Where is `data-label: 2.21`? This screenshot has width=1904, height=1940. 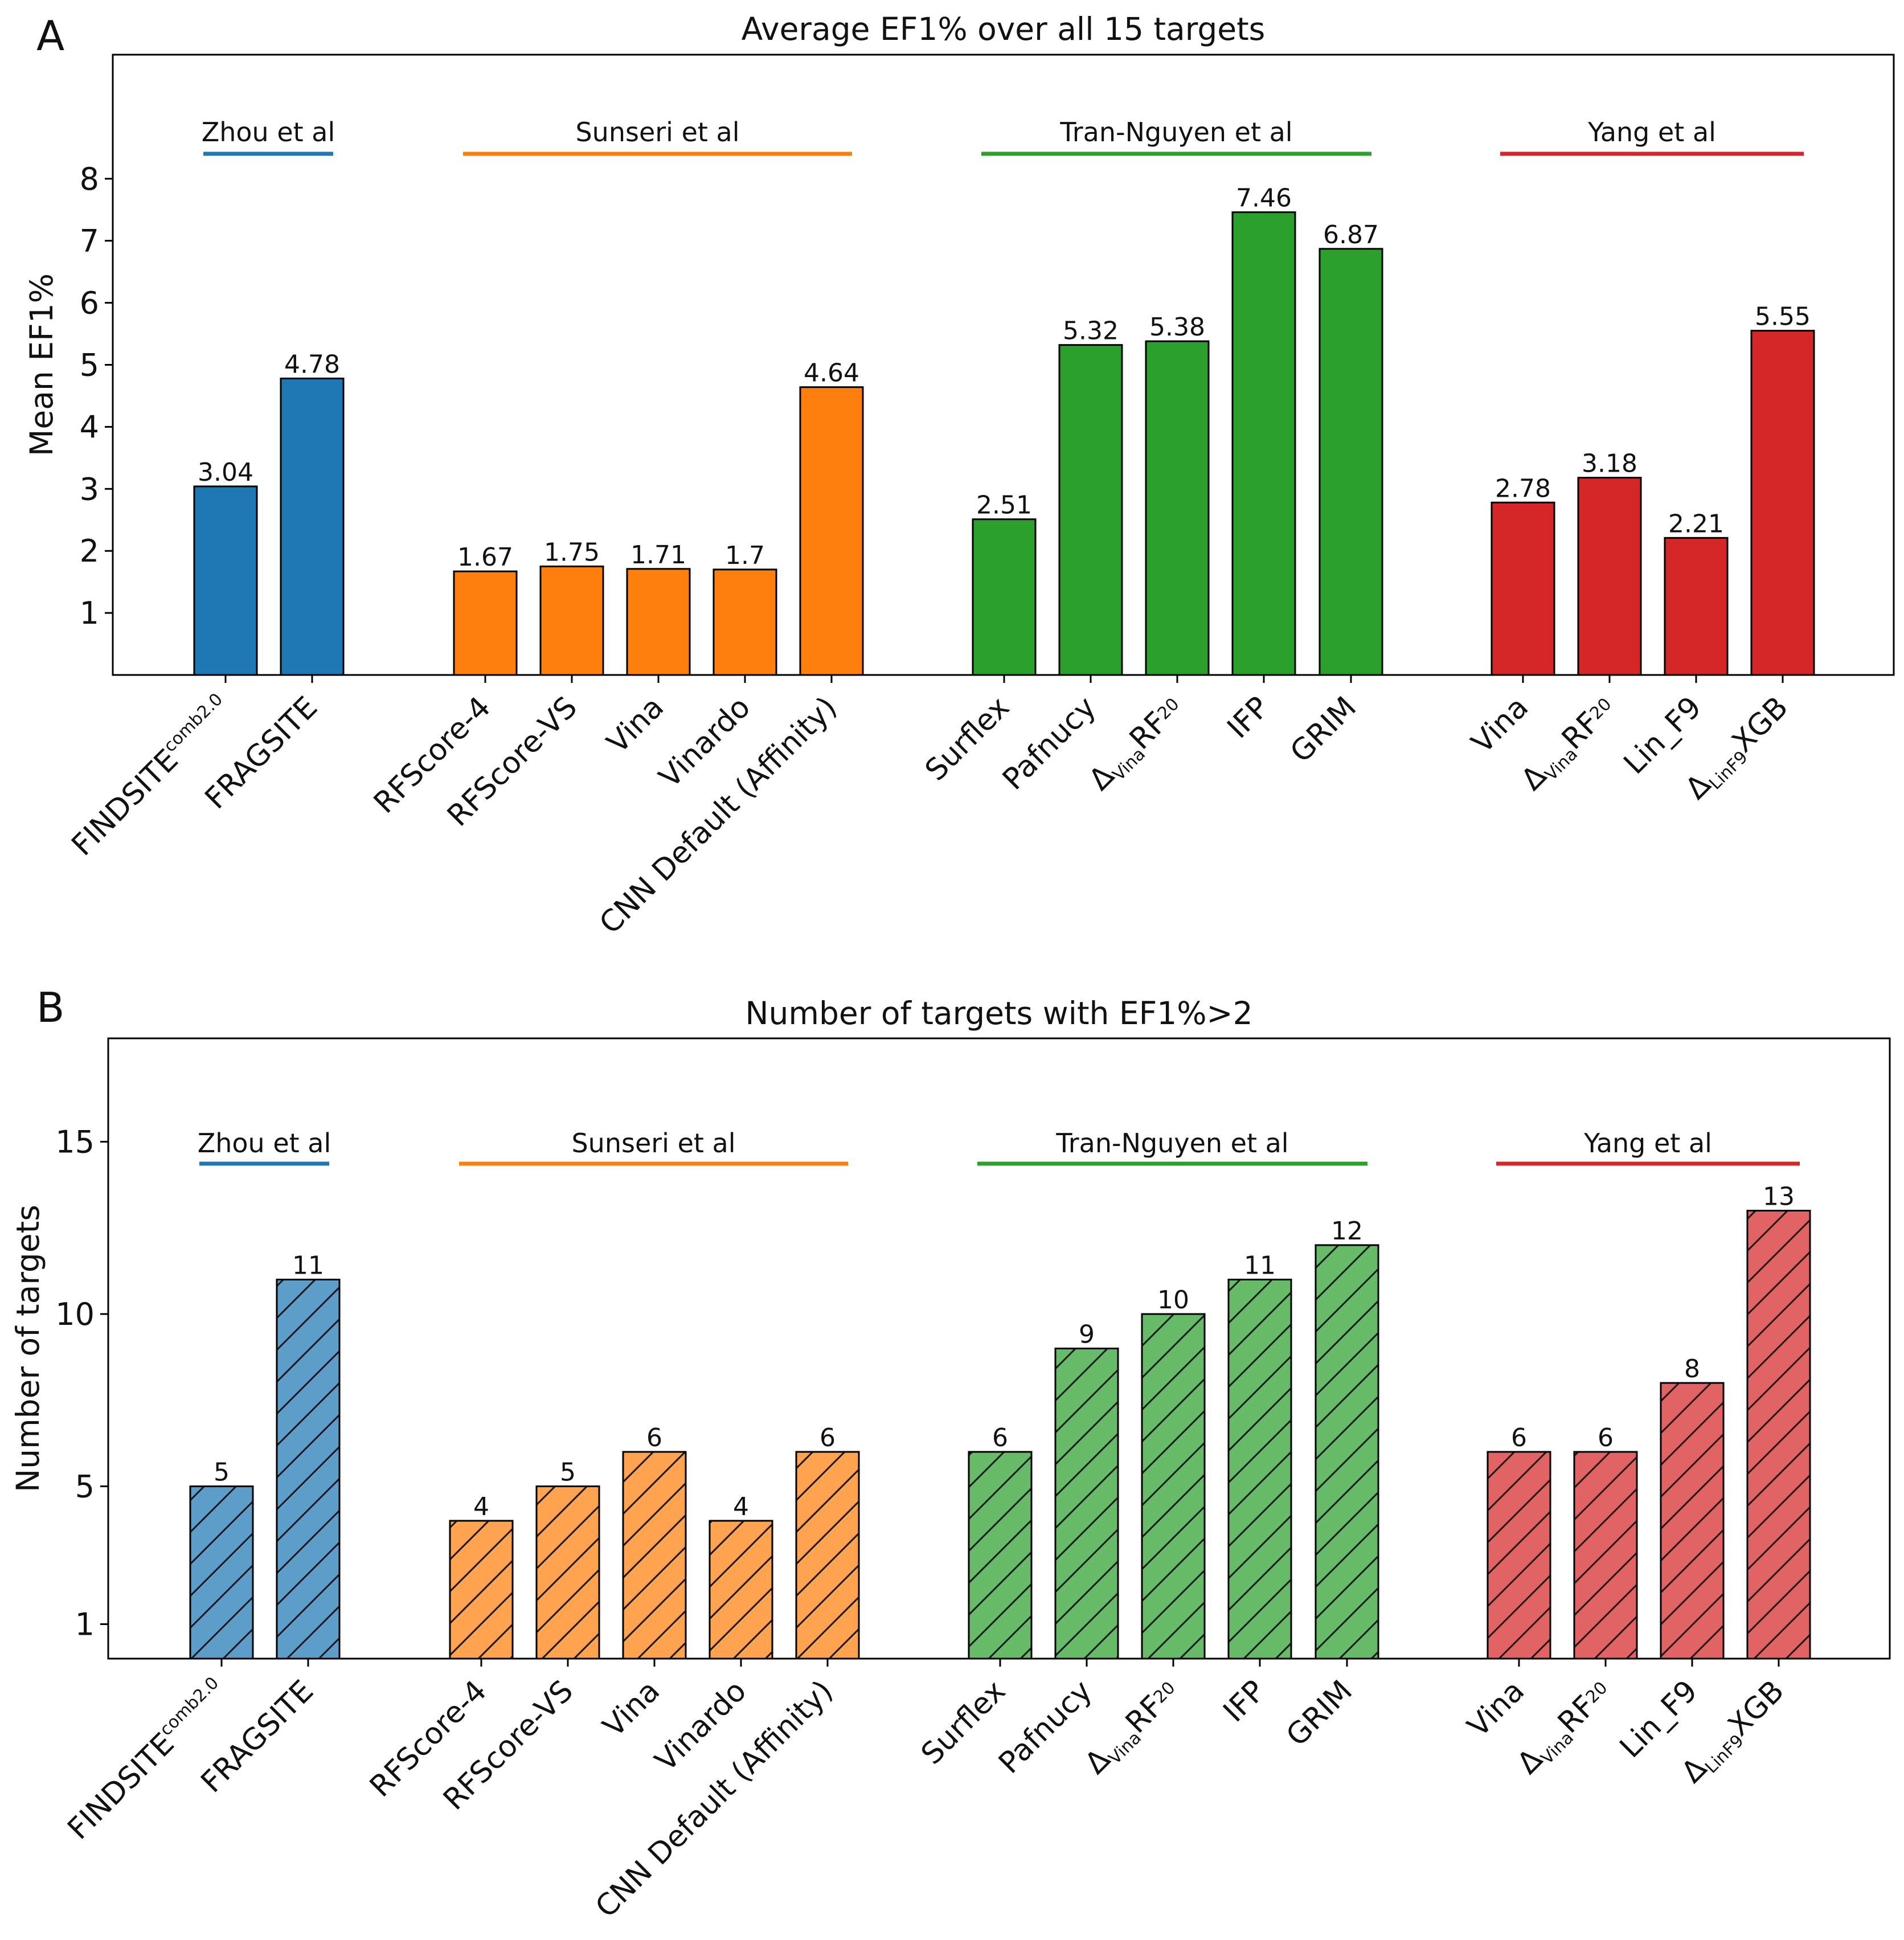
data-label: 2.21 is located at coordinates (1696, 523).